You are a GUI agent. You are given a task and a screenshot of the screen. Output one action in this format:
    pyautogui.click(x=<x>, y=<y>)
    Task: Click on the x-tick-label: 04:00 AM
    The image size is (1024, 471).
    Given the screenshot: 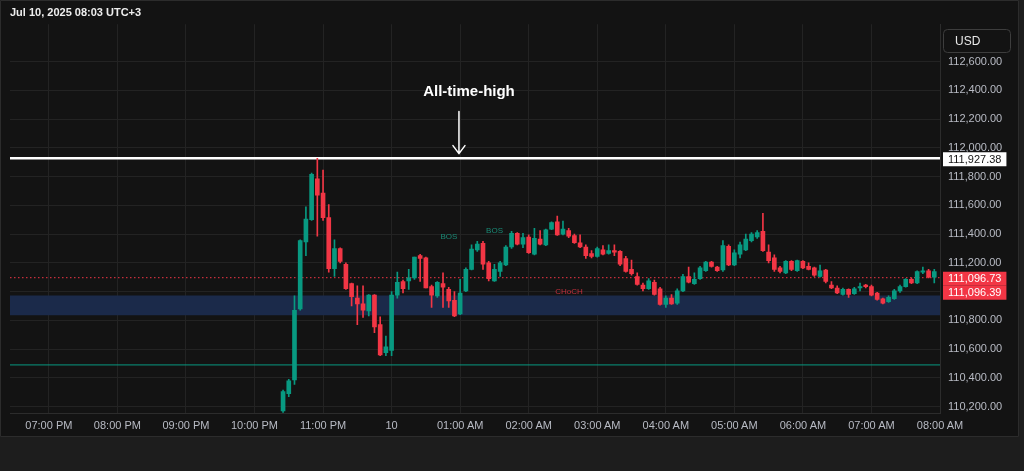 What is the action you would take?
    pyautogui.click(x=666, y=425)
    